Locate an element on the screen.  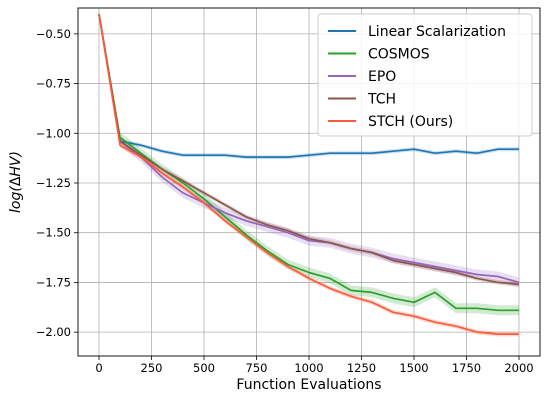
y-axis-label-suffix: ) is located at coordinates (16, 154).